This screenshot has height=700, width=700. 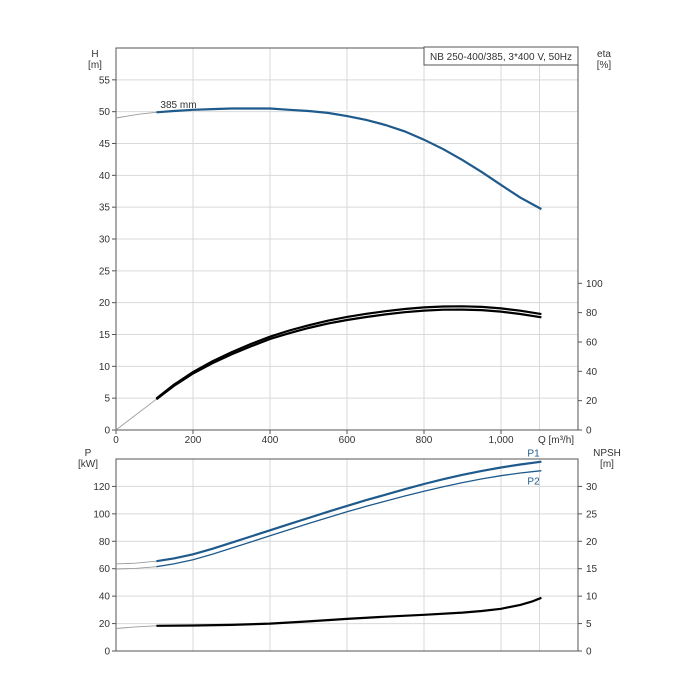 What do you see at coordinates (193, 440) in the screenshot?
I see `x-tick-label: 200` at bounding box center [193, 440].